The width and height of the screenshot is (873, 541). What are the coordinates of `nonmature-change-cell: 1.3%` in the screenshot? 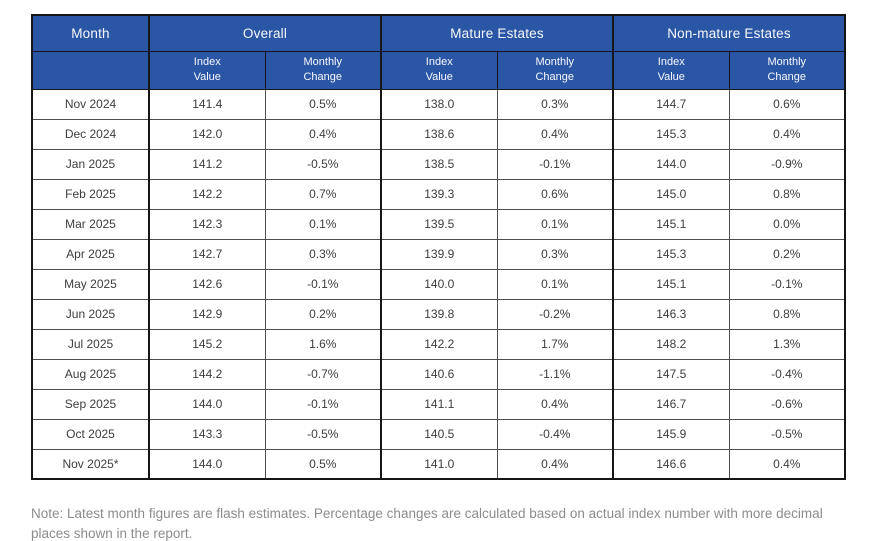 It's located at (787, 344).